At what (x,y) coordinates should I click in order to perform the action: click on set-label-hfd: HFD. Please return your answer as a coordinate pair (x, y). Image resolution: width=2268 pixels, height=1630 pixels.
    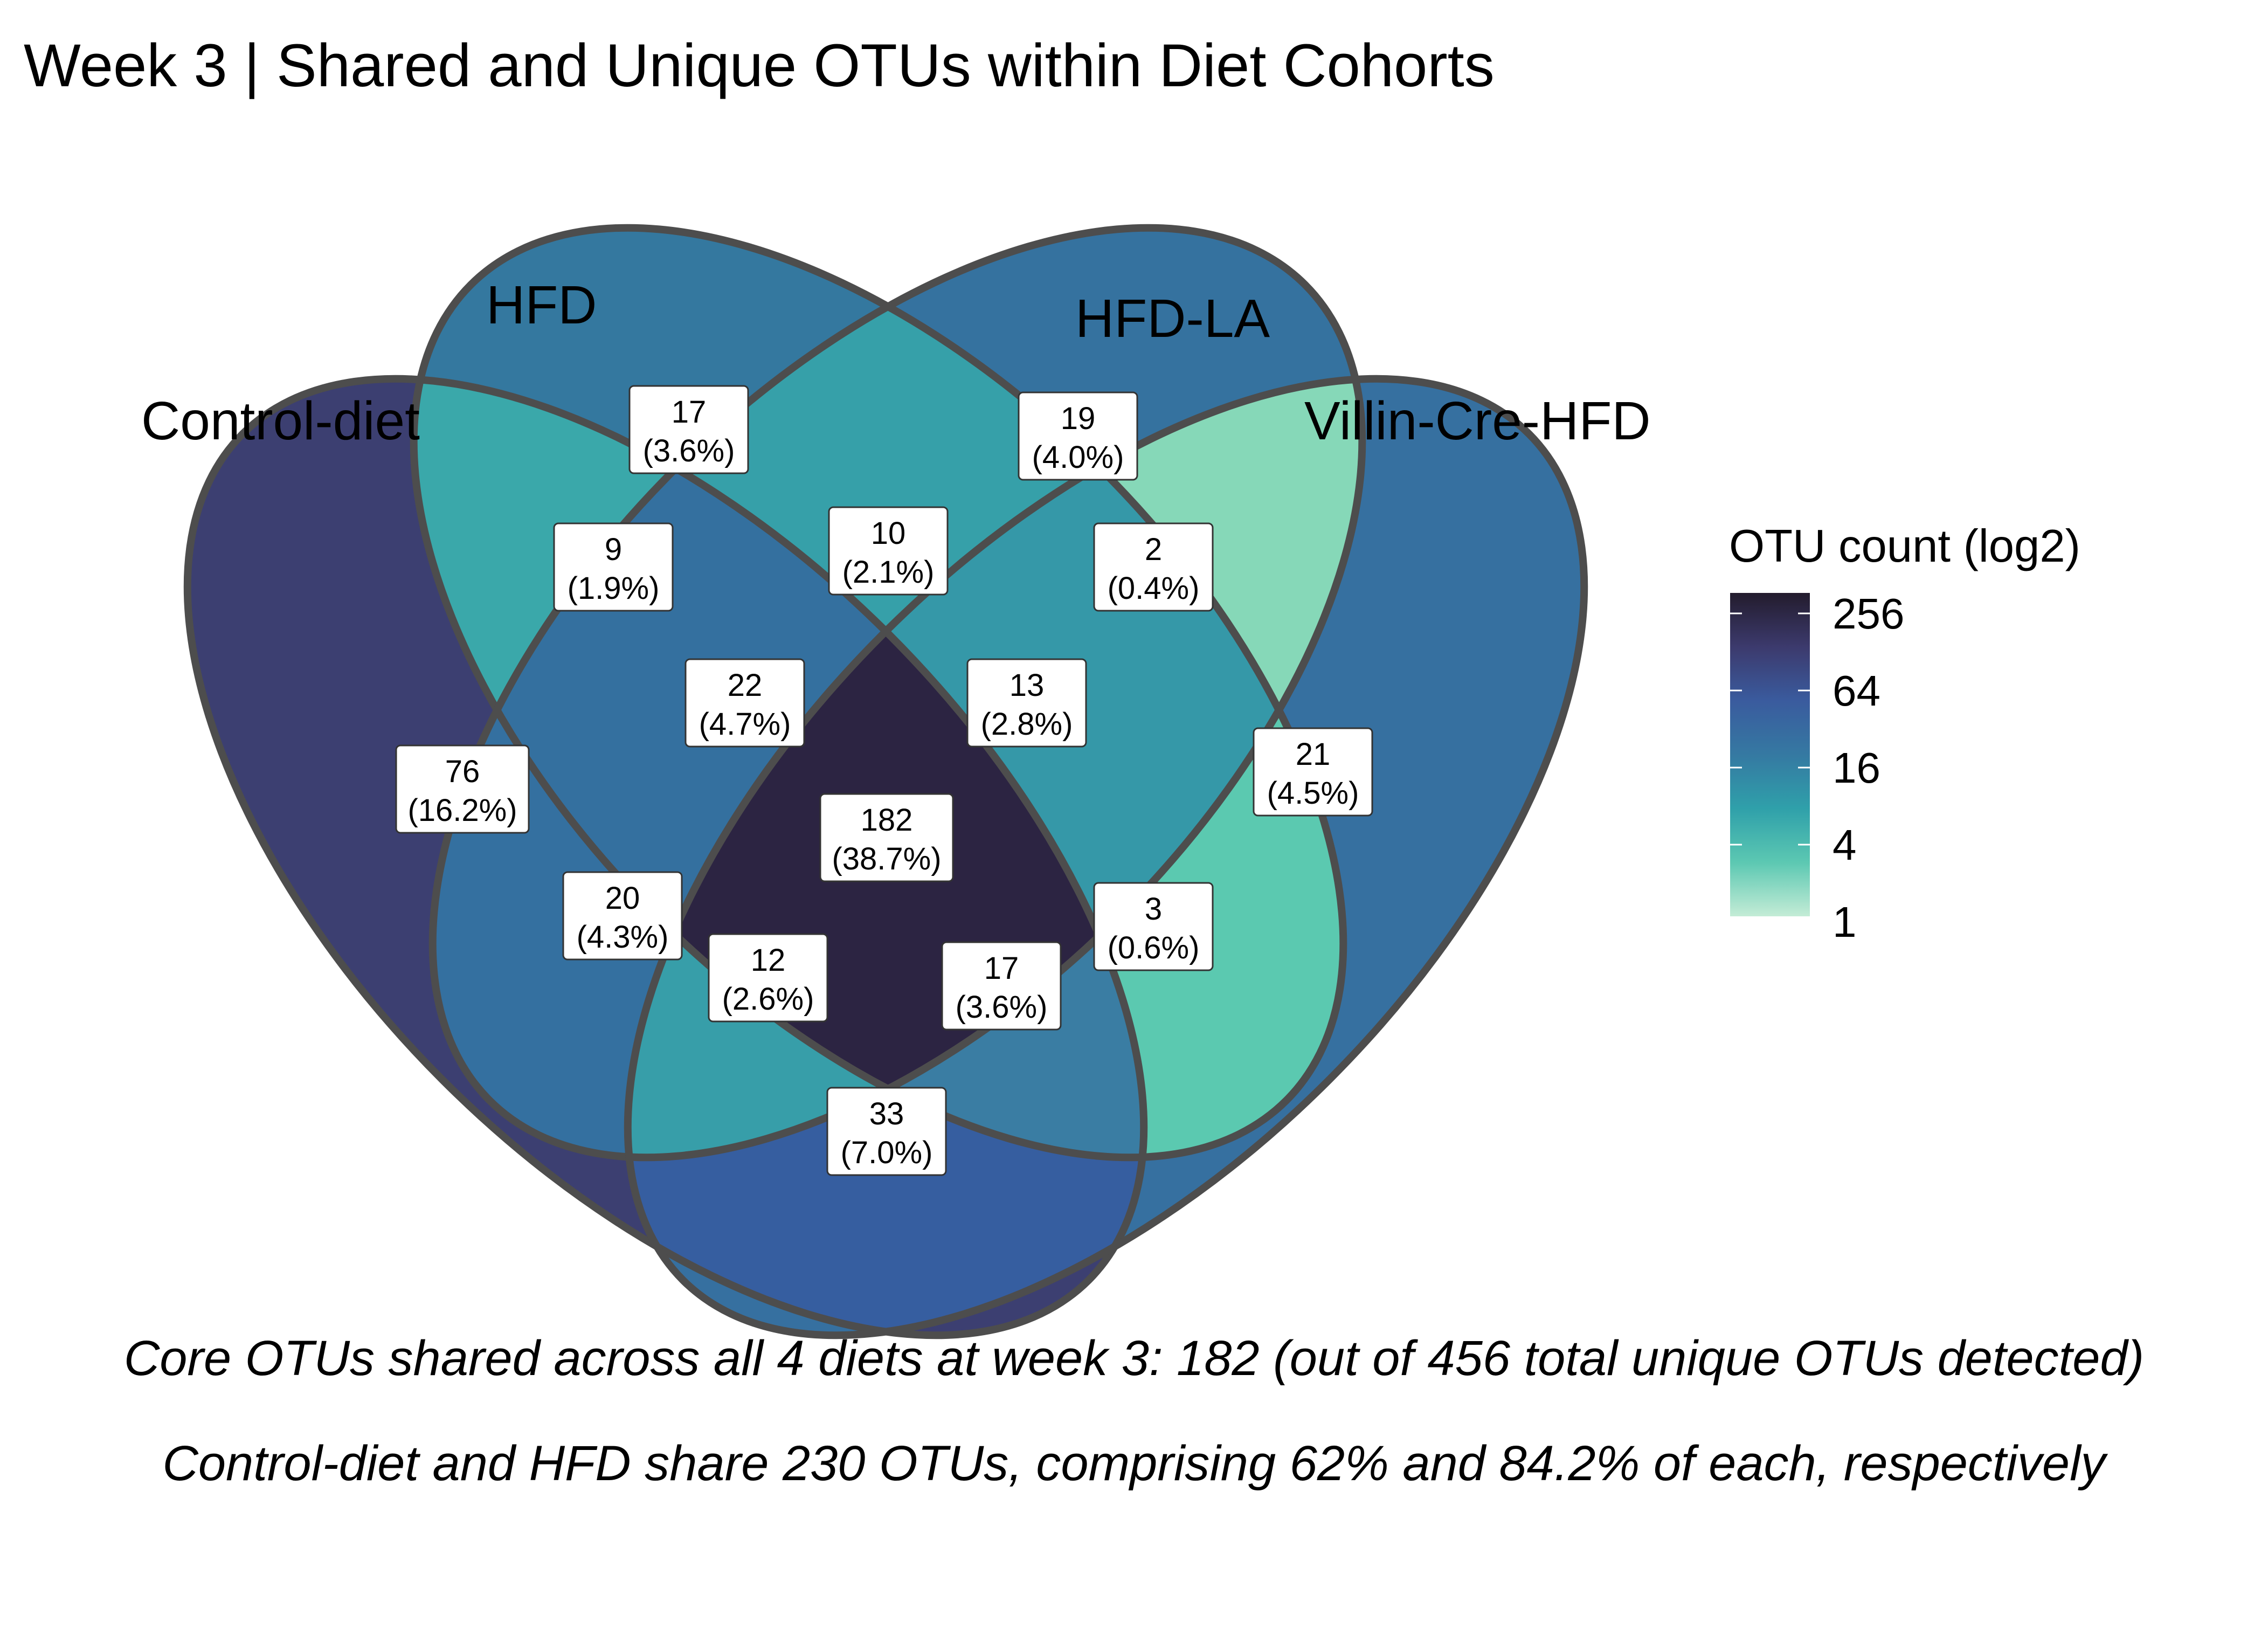
    Looking at the image, I should click on (541, 305).